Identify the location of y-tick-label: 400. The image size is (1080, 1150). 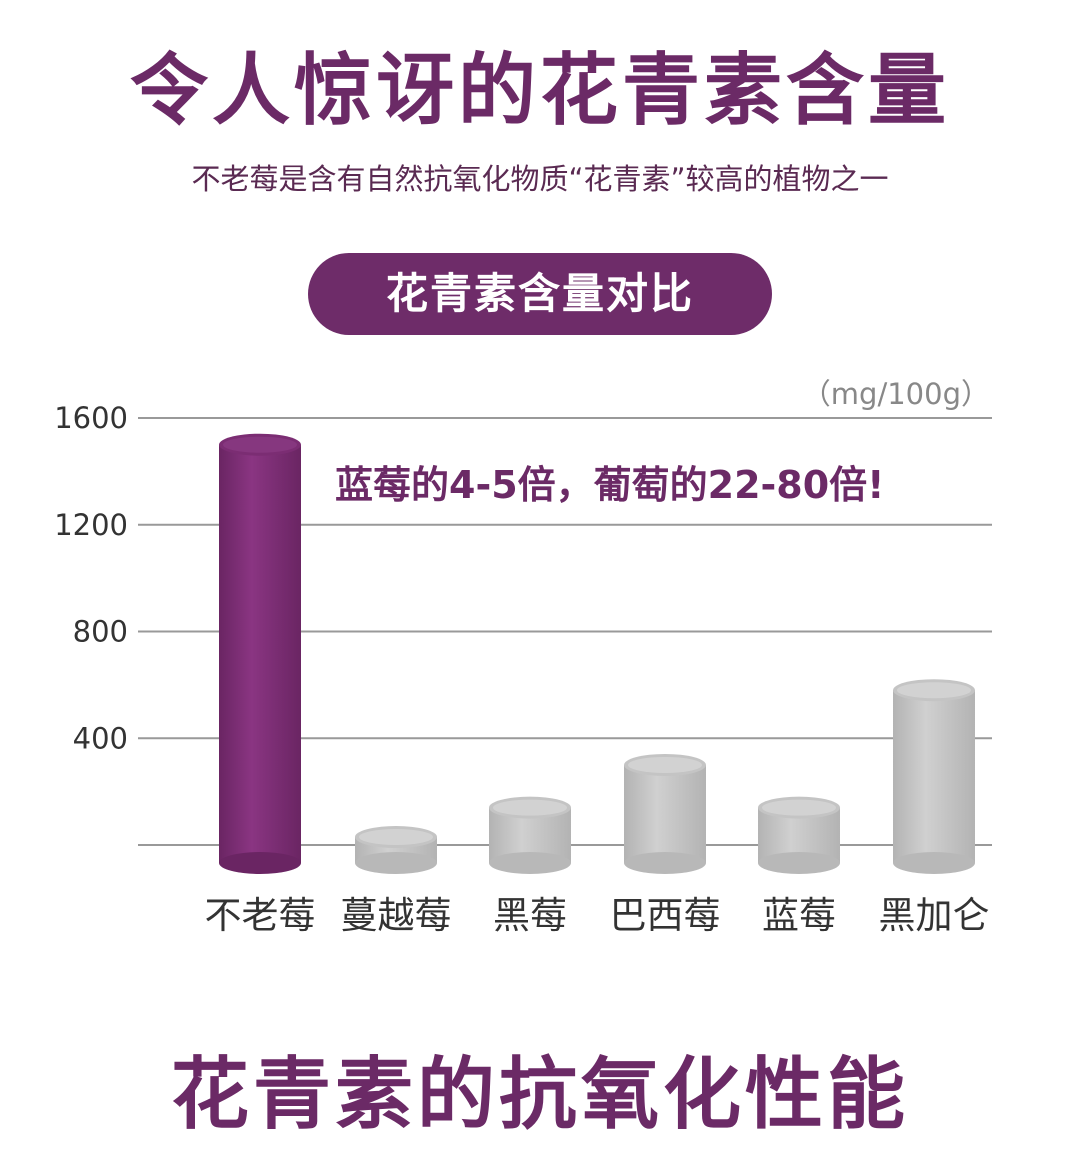
(100, 738).